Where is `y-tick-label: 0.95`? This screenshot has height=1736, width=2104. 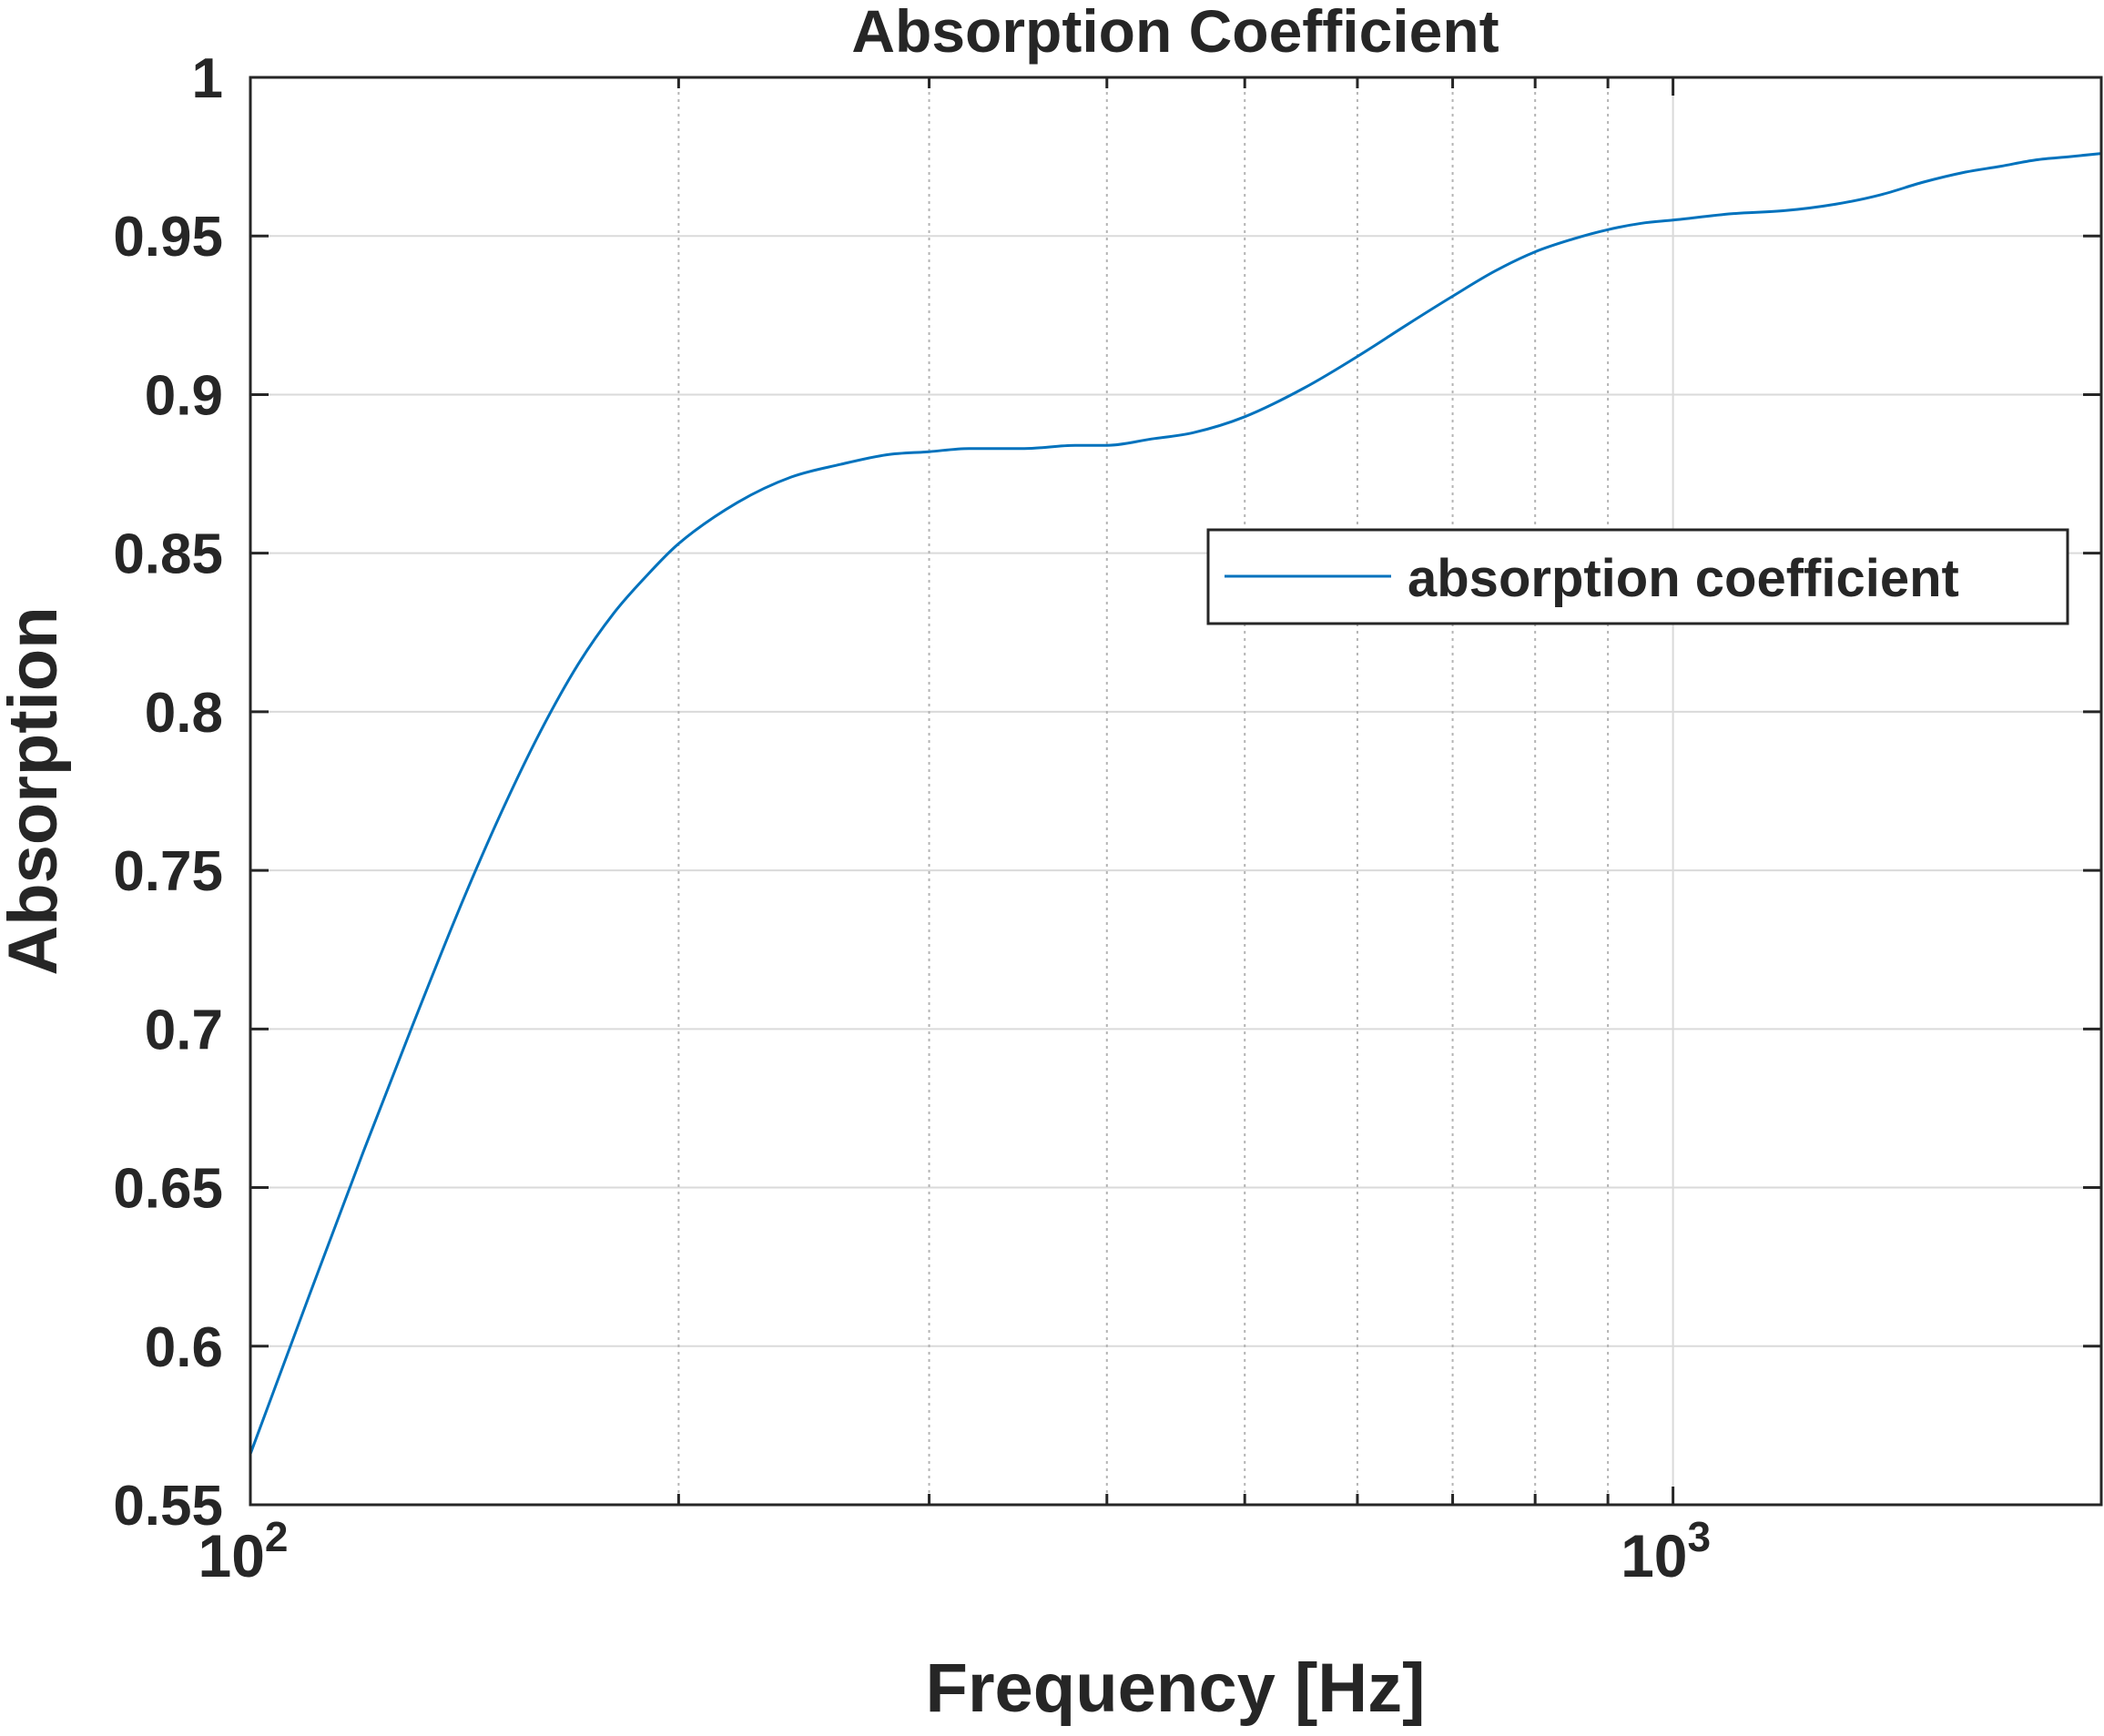 y-tick-label: 0.95 is located at coordinates (168, 238).